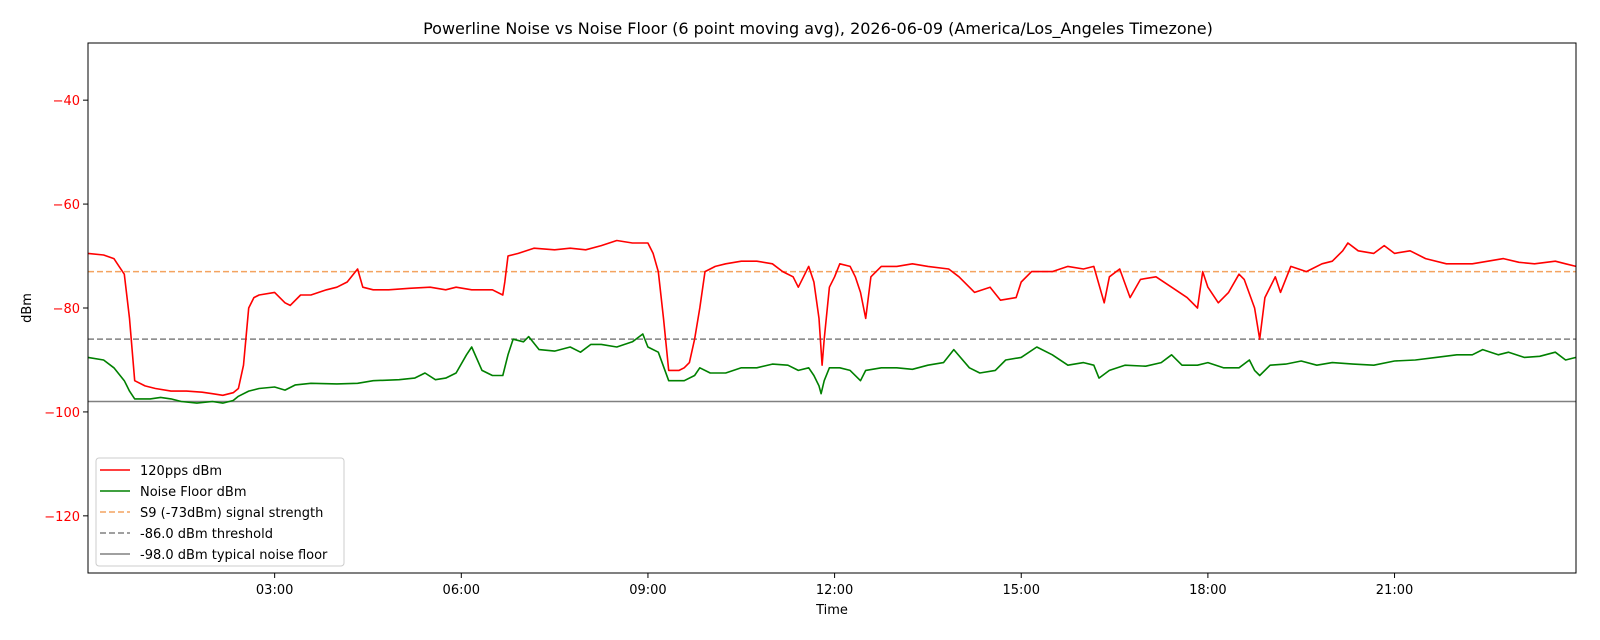 This screenshot has height=640, width=1600. I want to click on x-tick-label: 15:00, so click(1021, 590).